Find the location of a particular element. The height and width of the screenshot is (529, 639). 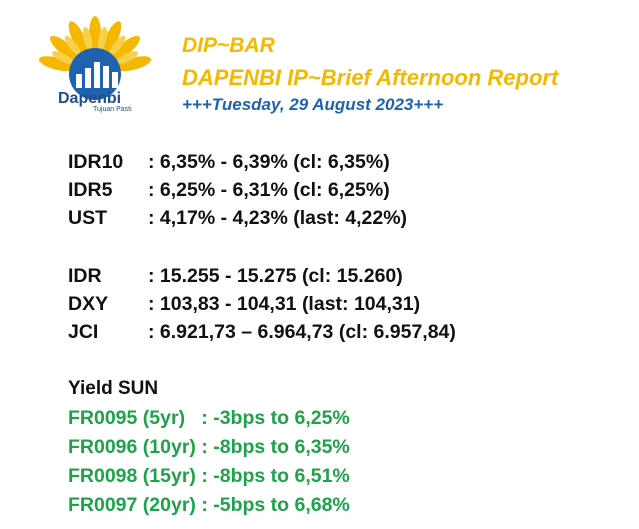

sun-row-fr0097: FR0097 (20yr) : -5bps to 6,68% is located at coordinates (209, 505).